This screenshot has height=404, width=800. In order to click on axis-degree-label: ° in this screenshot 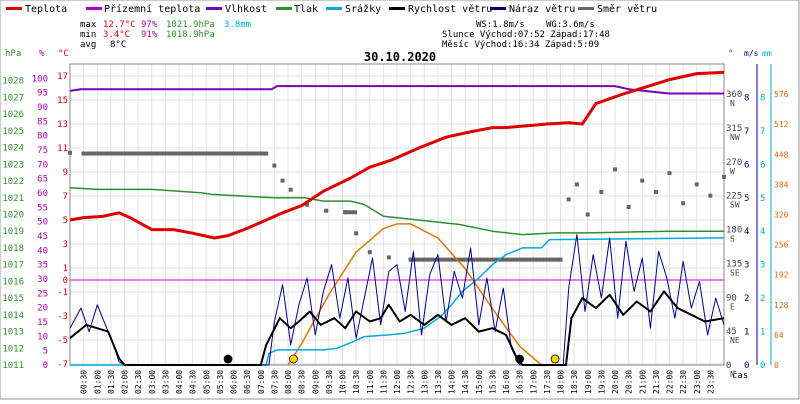, I will do `click(730, 54)`.